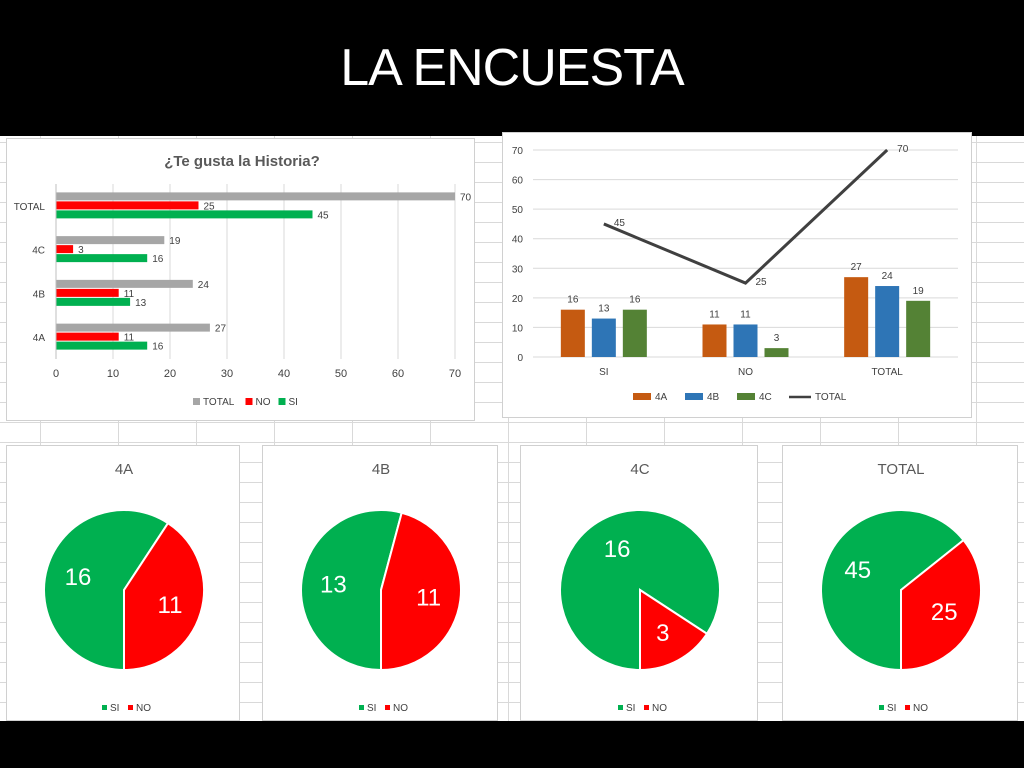  What do you see at coordinates (713, 397) in the screenshot?
I see `legend-label: 4B` at bounding box center [713, 397].